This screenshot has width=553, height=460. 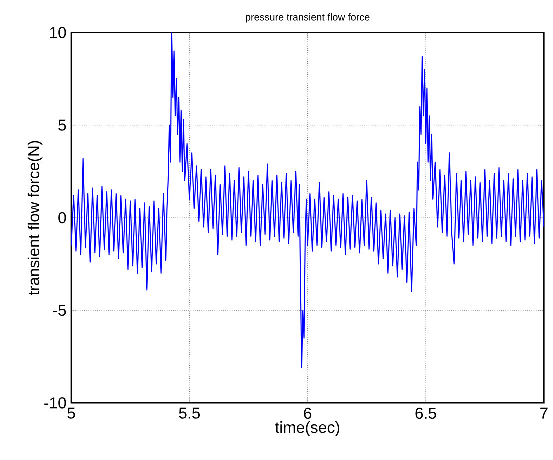 What do you see at coordinates (426, 414) in the screenshot?
I see `x-tick-label: 6.5` at bounding box center [426, 414].